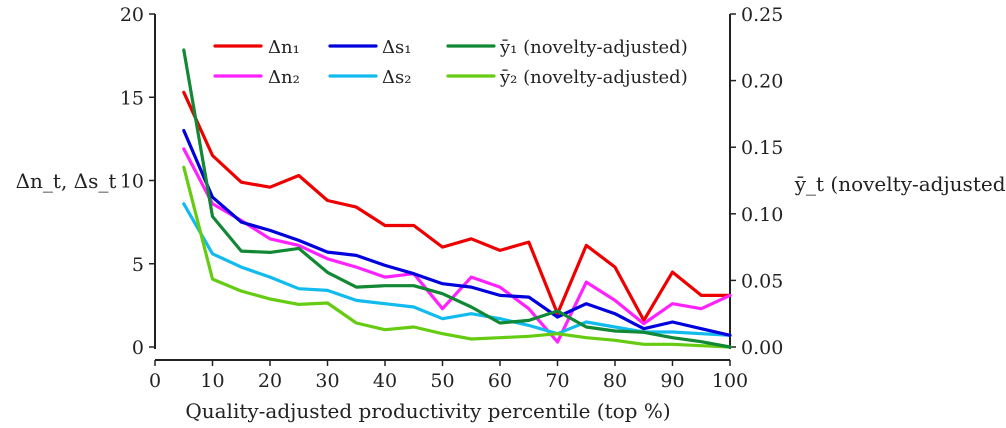  I want to click on x-tick-label: 30, so click(327, 381).